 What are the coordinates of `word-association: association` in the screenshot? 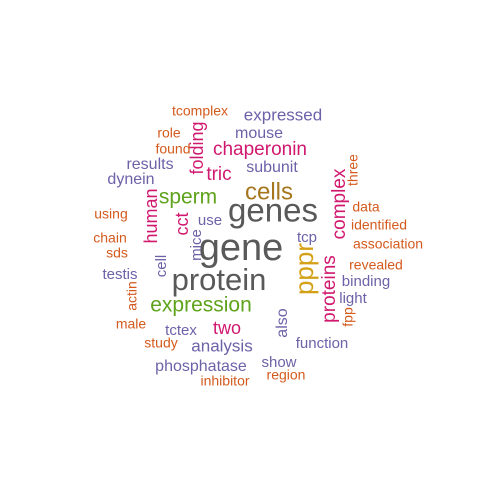 It's located at (388, 244).